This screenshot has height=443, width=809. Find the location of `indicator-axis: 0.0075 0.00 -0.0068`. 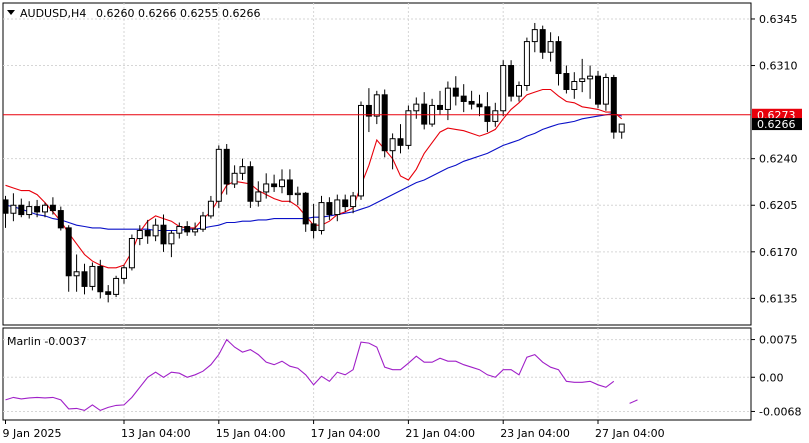

indicator-axis: 0.0075 0.00 -0.0068 is located at coordinates (776, 376).